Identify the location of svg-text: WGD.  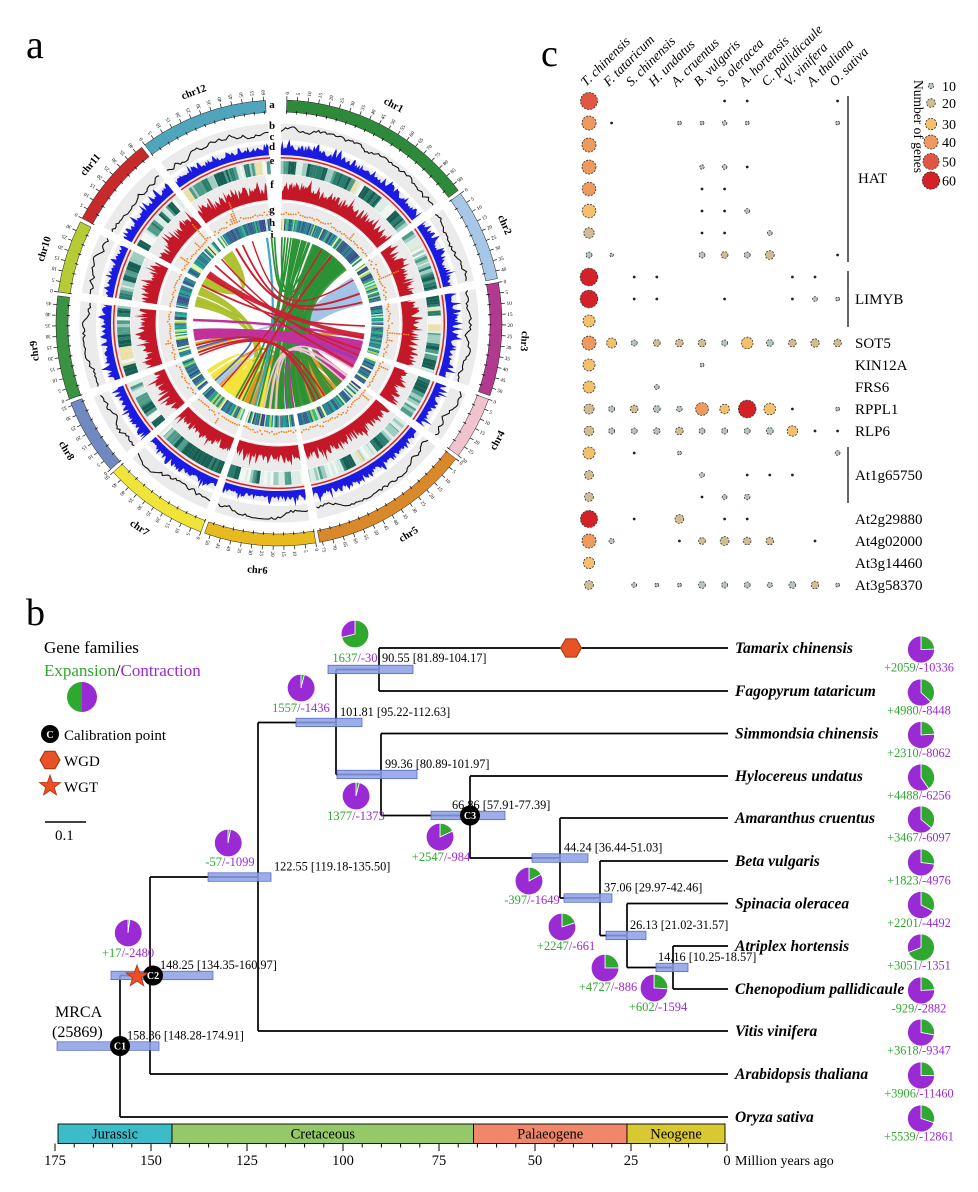
(82, 762).